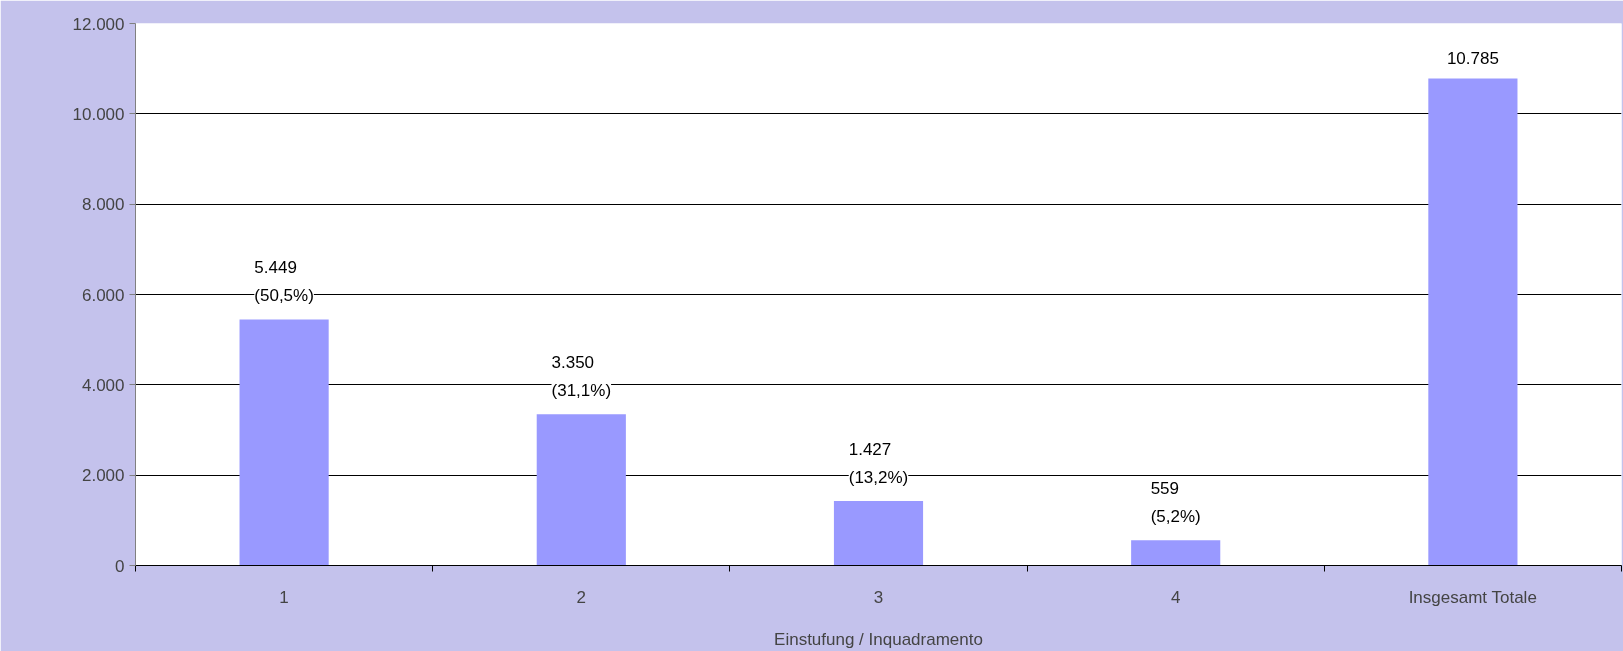 This screenshot has height=651, width=1623. What do you see at coordinates (1472, 59) in the screenshot?
I see `data-label: 10.785` at bounding box center [1472, 59].